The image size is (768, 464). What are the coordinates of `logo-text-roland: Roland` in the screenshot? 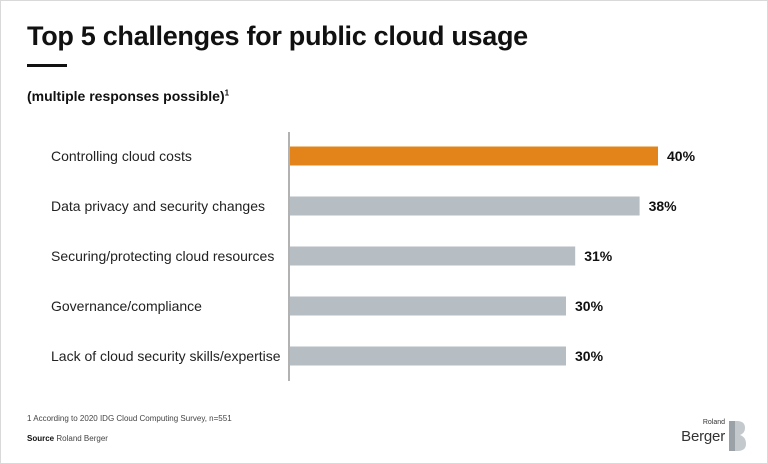 It's located at (713, 422).